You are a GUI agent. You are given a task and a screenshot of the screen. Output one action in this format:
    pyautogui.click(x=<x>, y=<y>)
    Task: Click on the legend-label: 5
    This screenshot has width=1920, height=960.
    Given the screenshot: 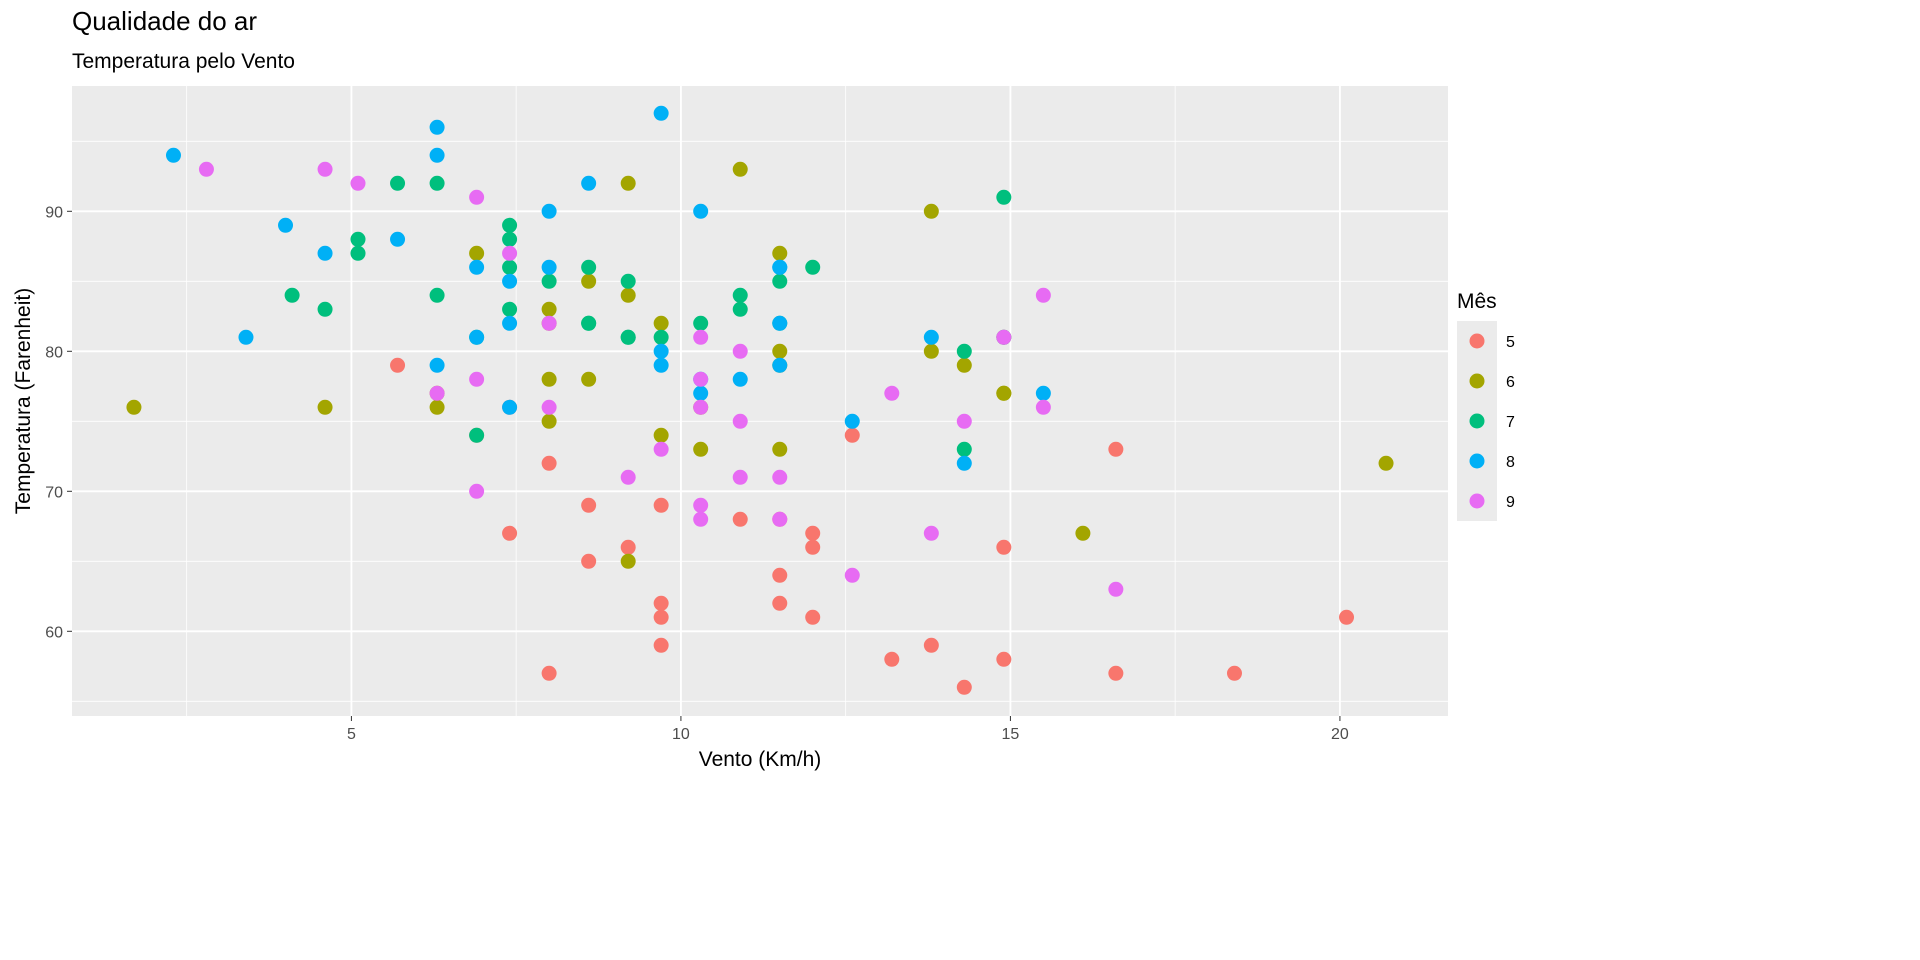 What is the action you would take?
    pyautogui.click(x=1510, y=342)
    